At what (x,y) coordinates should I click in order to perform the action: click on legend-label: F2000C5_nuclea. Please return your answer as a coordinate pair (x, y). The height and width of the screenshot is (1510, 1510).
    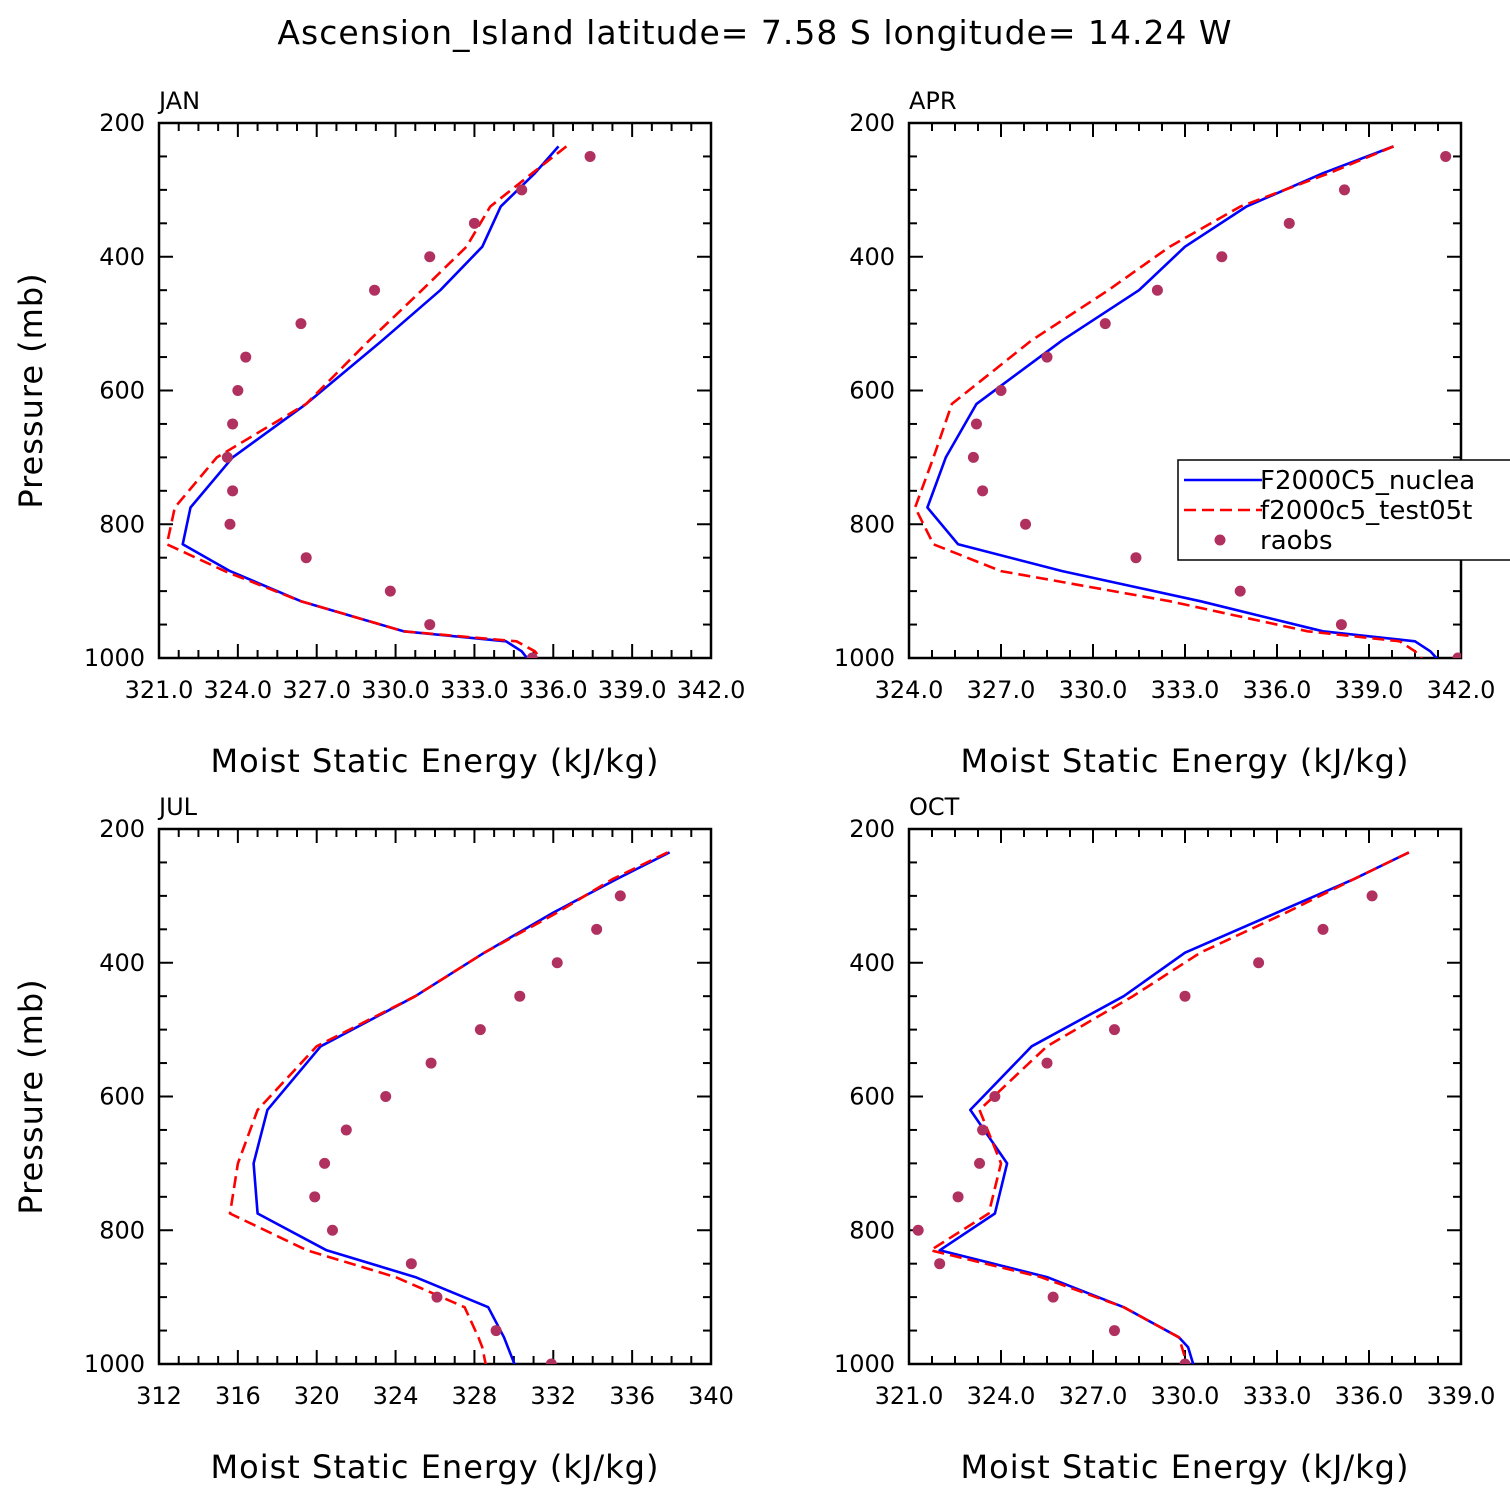
    Looking at the image, I should click on (1367, 481).